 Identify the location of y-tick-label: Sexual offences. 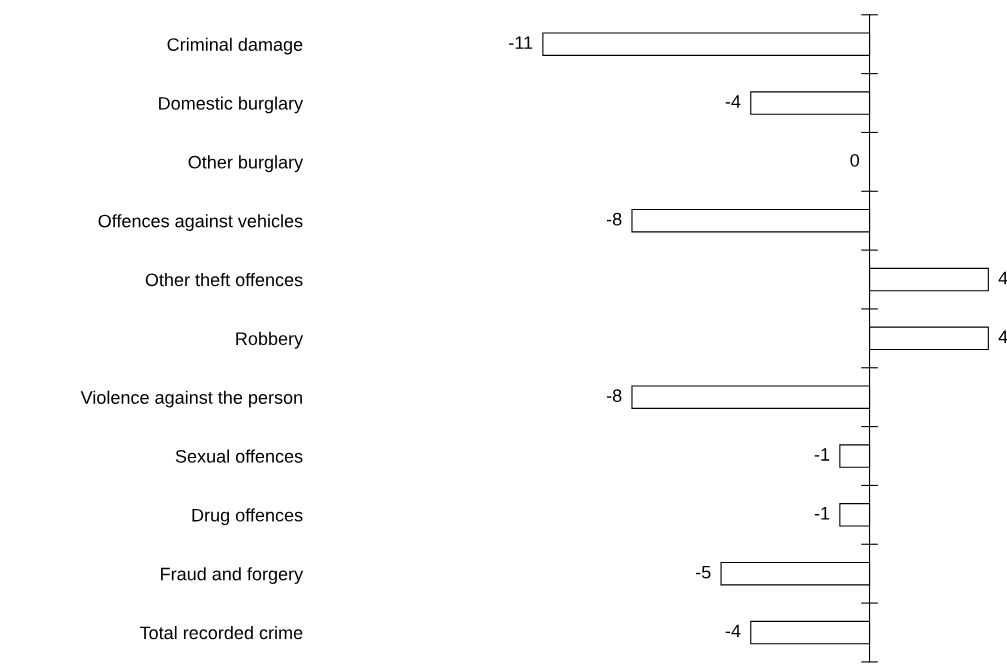
(239, 456).